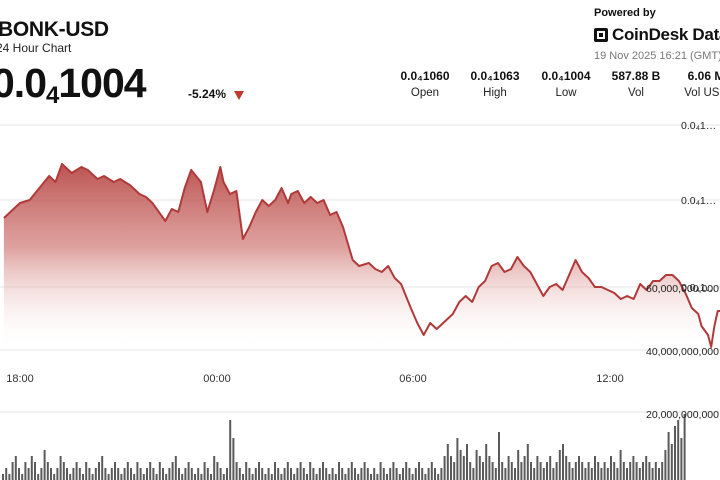 This screenshot has height=480, width=720. I want to click on stat-value: 0.0₄1060, so click(425, 76).